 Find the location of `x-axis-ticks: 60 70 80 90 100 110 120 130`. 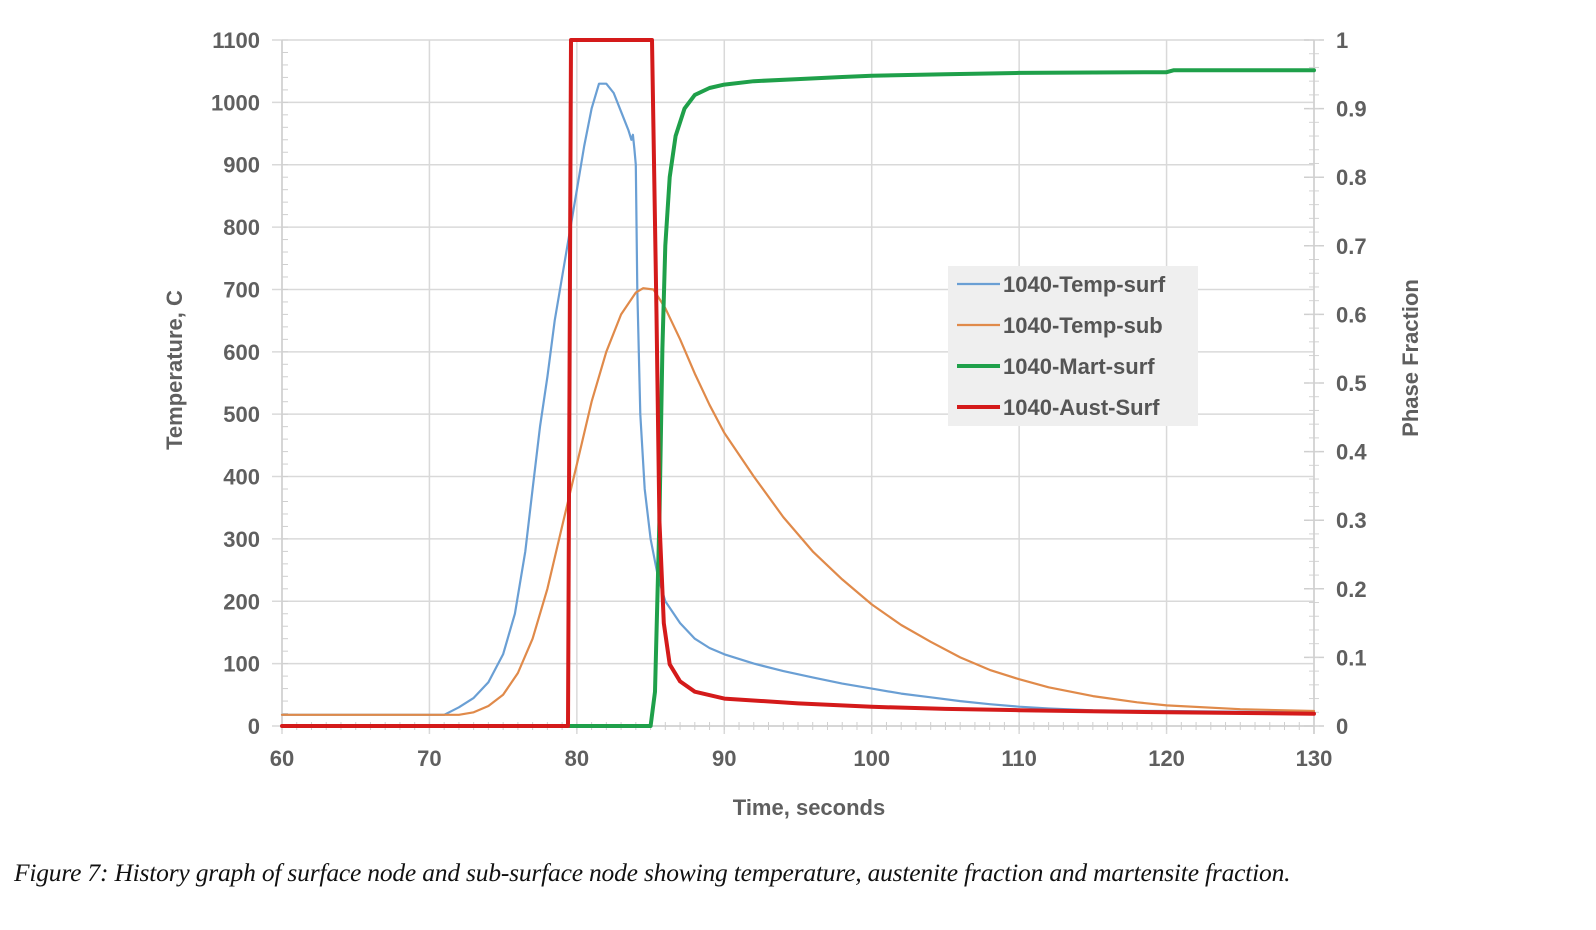

x-axis-ticks: 60 70 80 90 100 110 120 130 is located at coordinates (801, 758).